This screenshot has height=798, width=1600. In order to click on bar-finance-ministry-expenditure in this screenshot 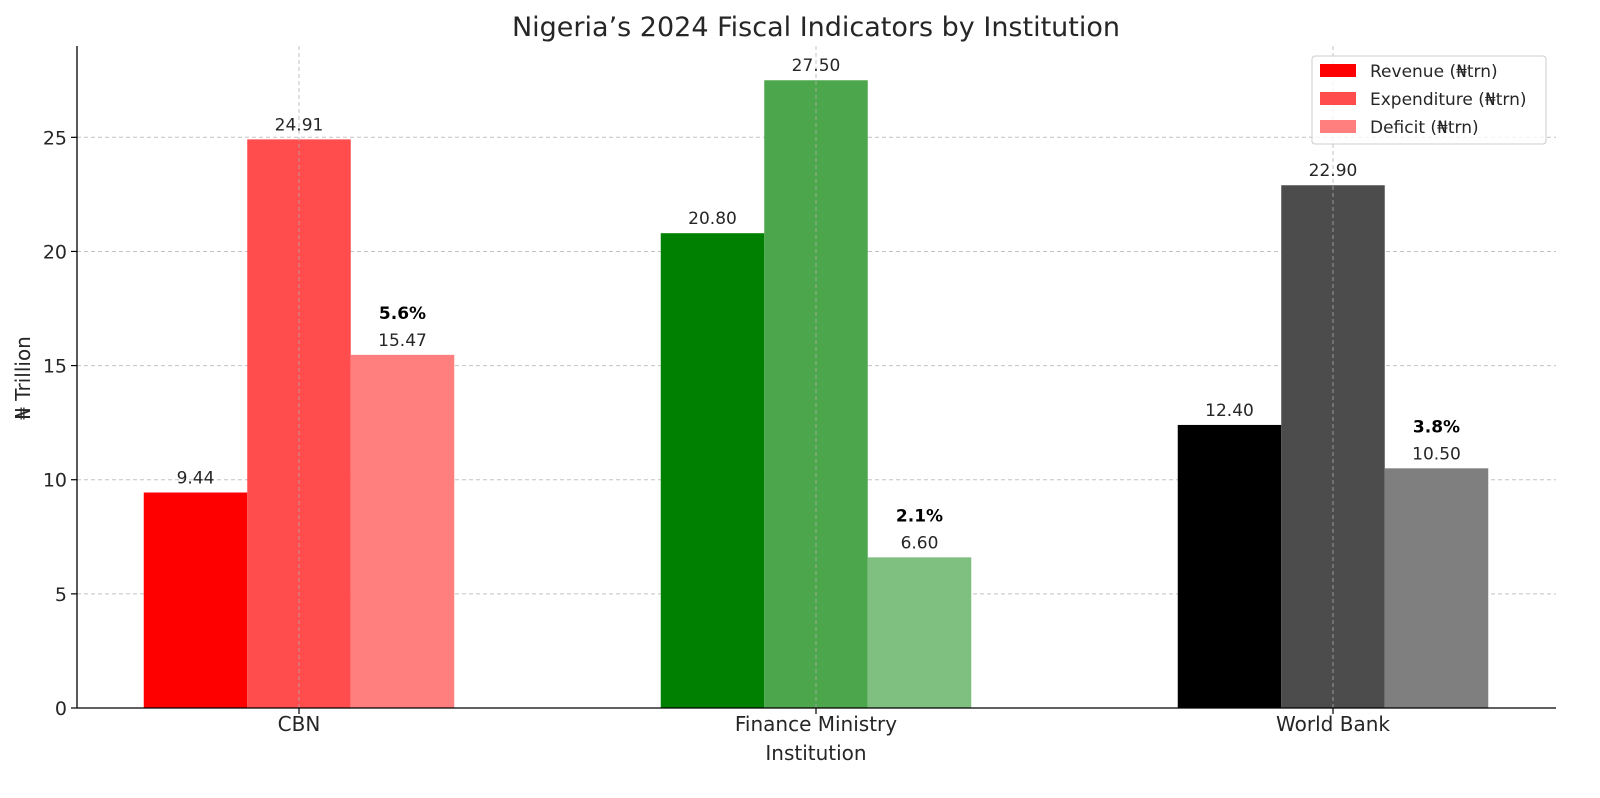, I will do `click(816, 394)`.